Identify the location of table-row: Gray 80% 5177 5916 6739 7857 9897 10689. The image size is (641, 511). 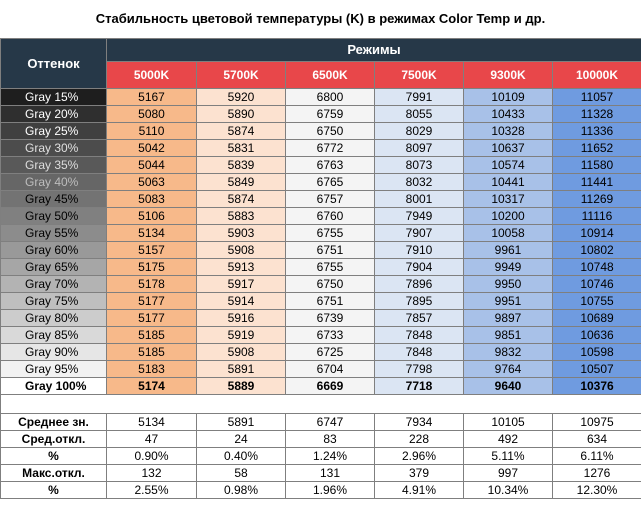
(320, 318).